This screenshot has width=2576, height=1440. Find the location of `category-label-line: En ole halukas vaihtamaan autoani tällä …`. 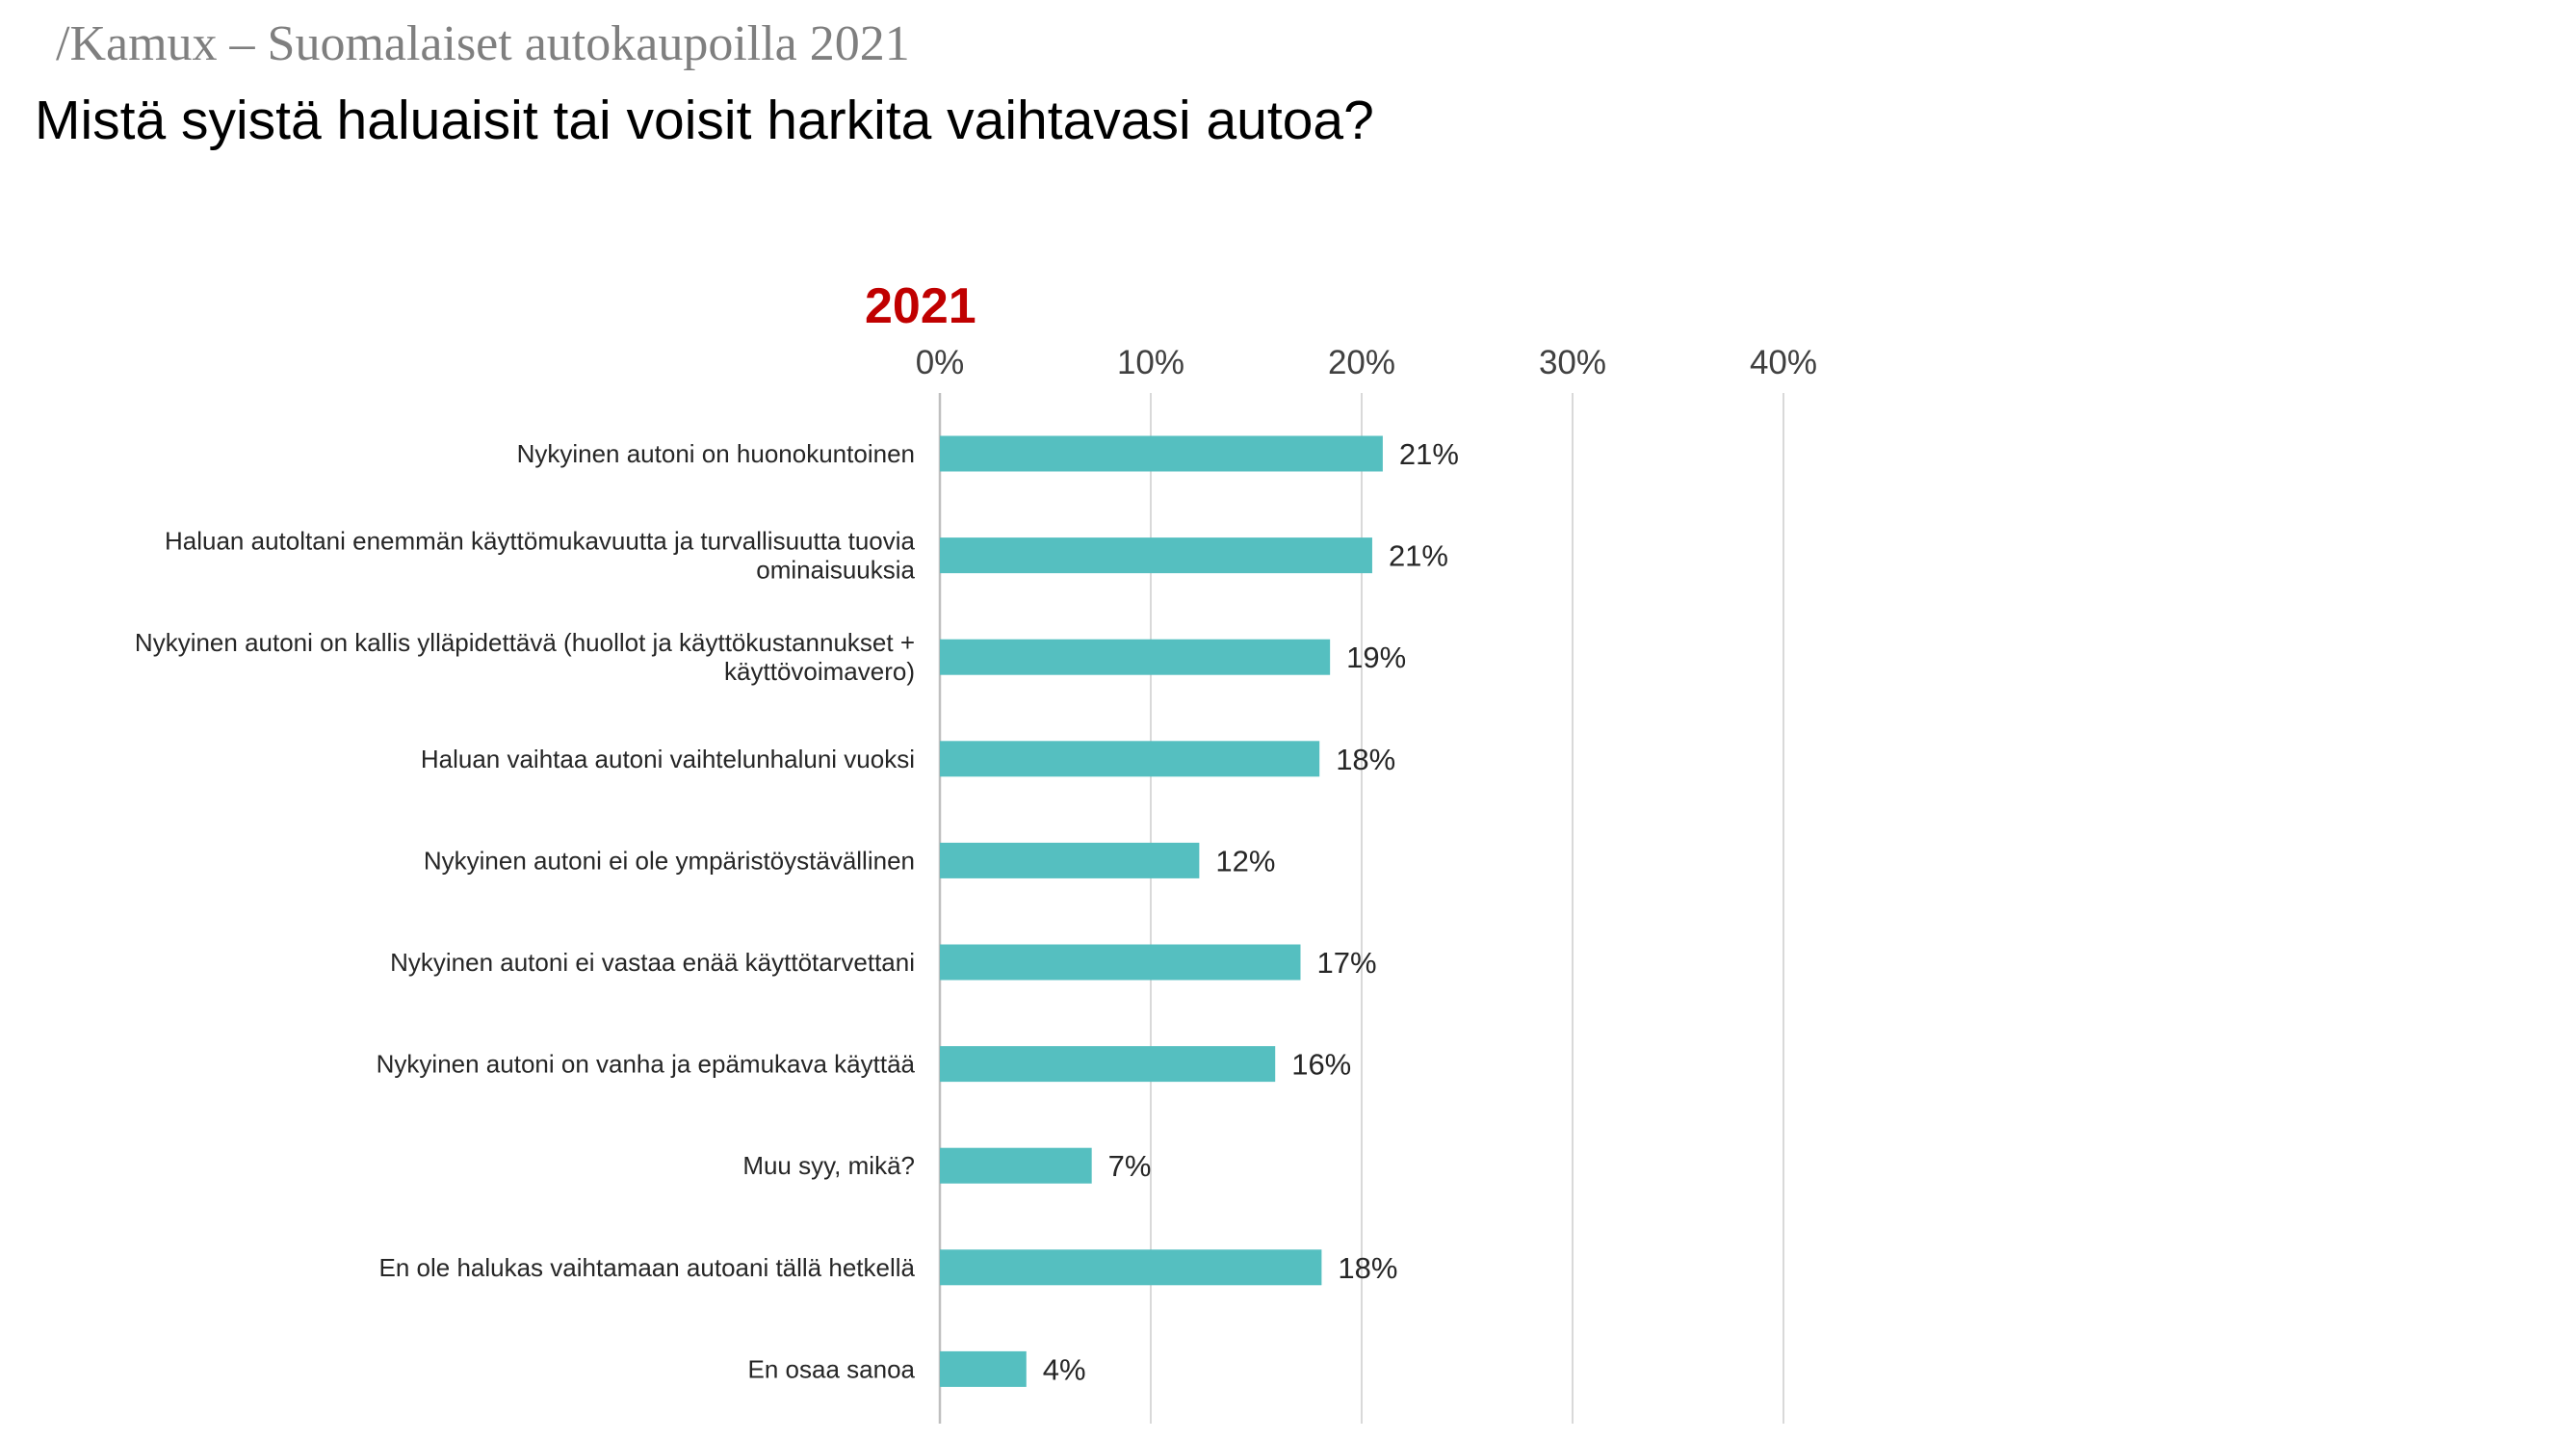

category-label-line: En ole halukas vaihtamaan autoani tällä … is located at coordinates (647, 1267).